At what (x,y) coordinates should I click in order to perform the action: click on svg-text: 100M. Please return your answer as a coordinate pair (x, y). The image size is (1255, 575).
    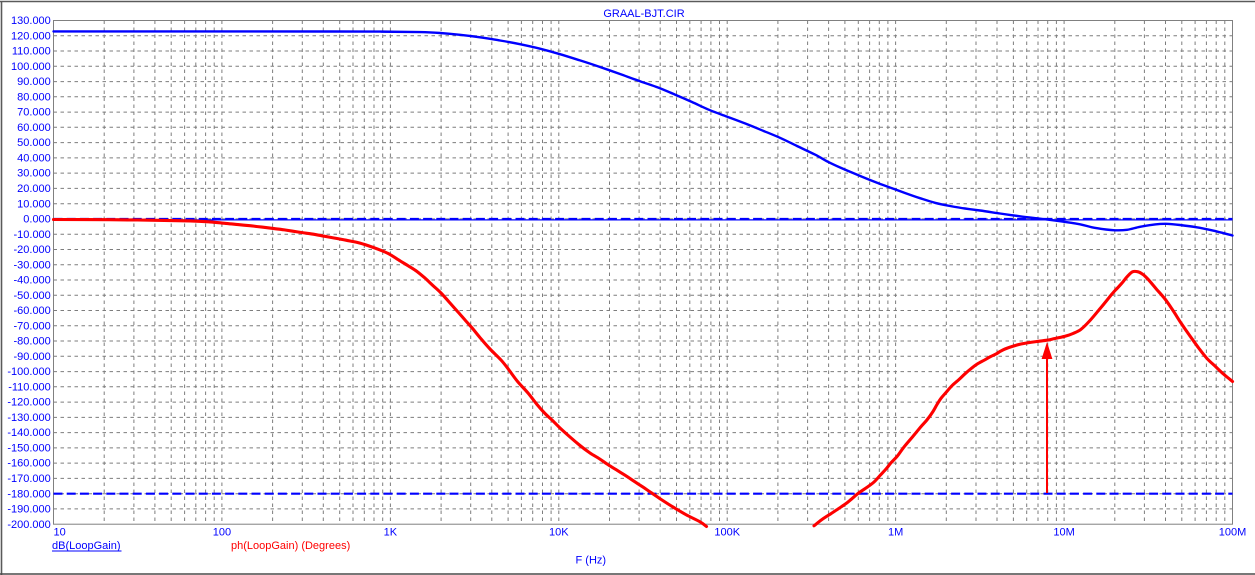
    Looking at the image, I should click on (1233, 533).